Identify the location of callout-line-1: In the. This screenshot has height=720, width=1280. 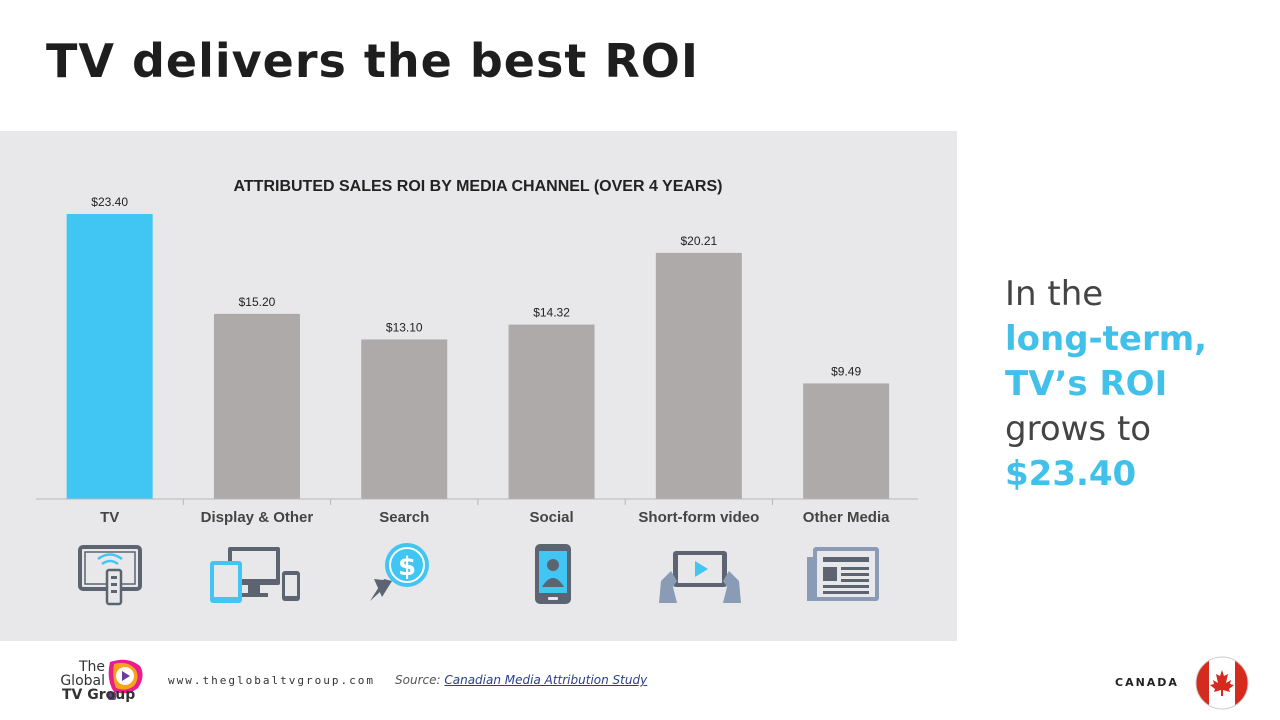
(1054, 294).